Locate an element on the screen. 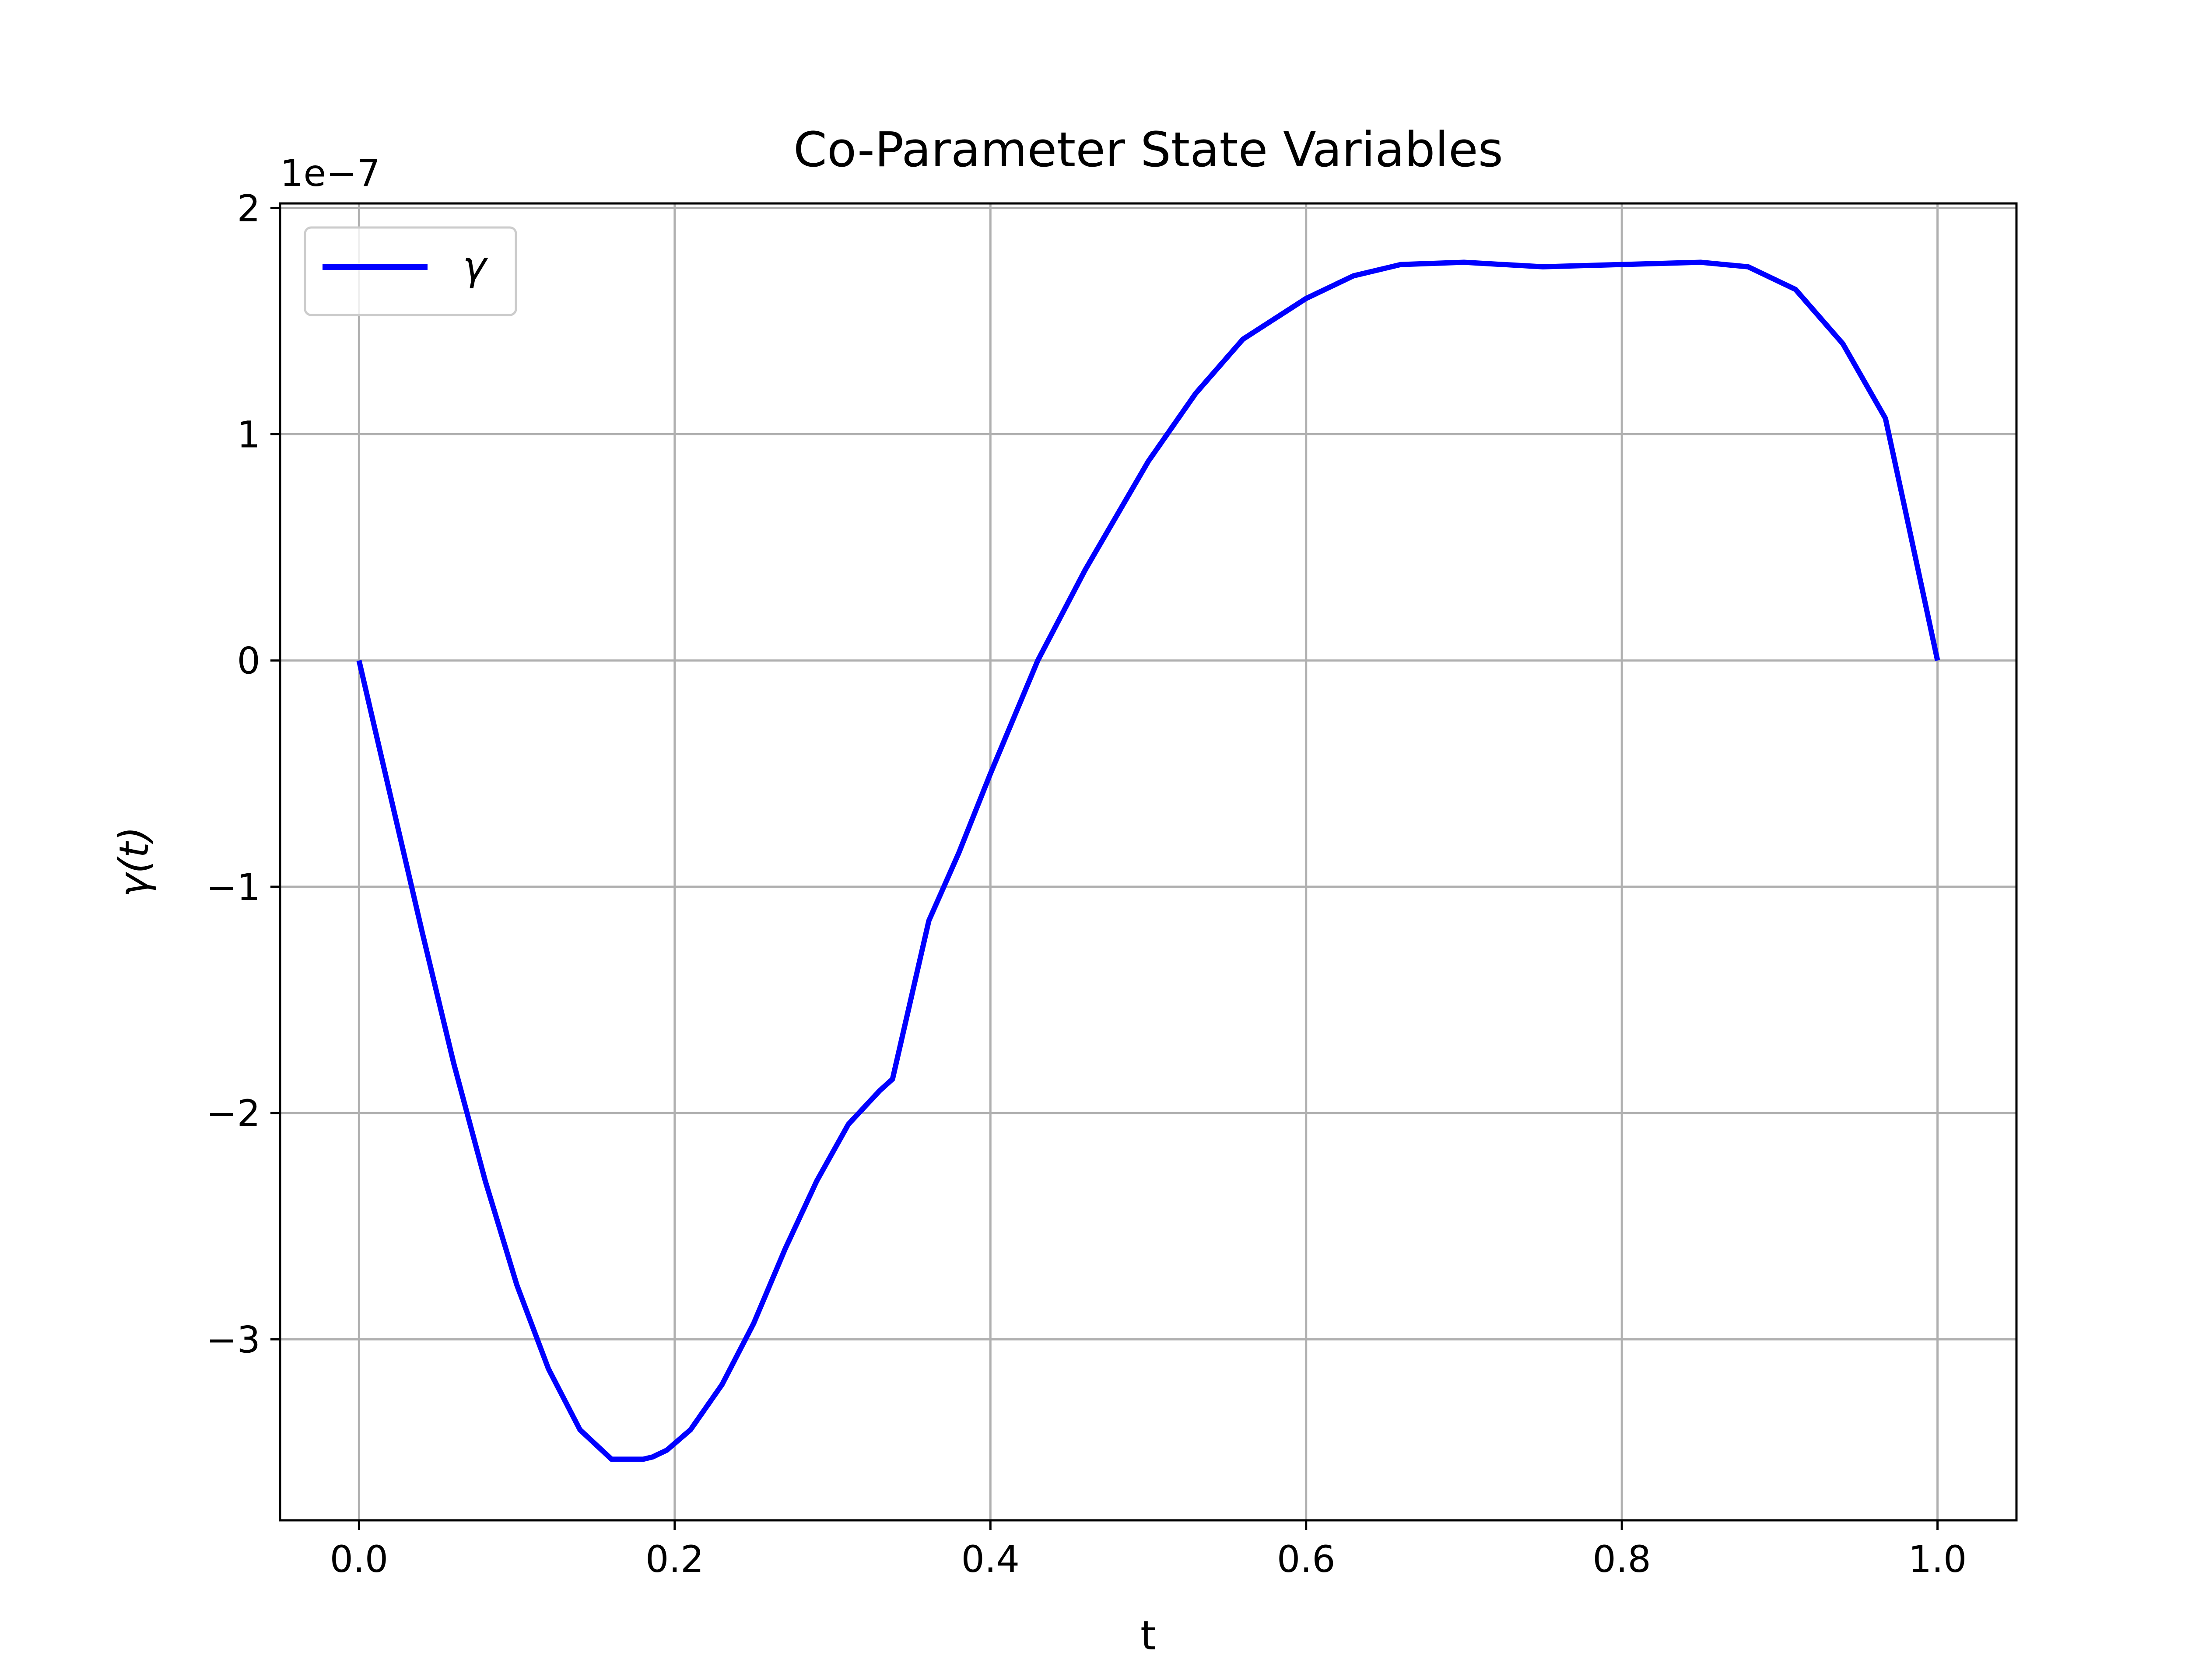  x-tick-label: 0.2 is located at coordinates (674, 1559).